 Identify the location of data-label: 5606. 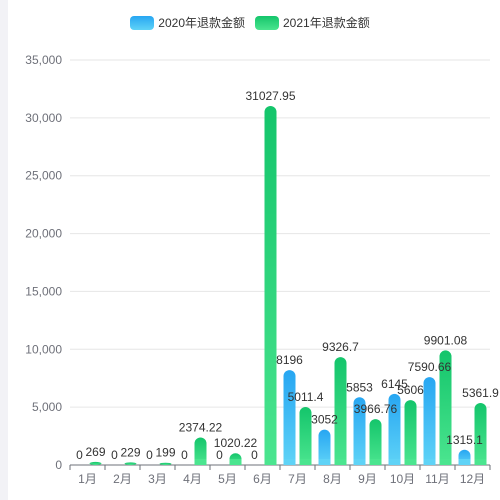
(410, 390).